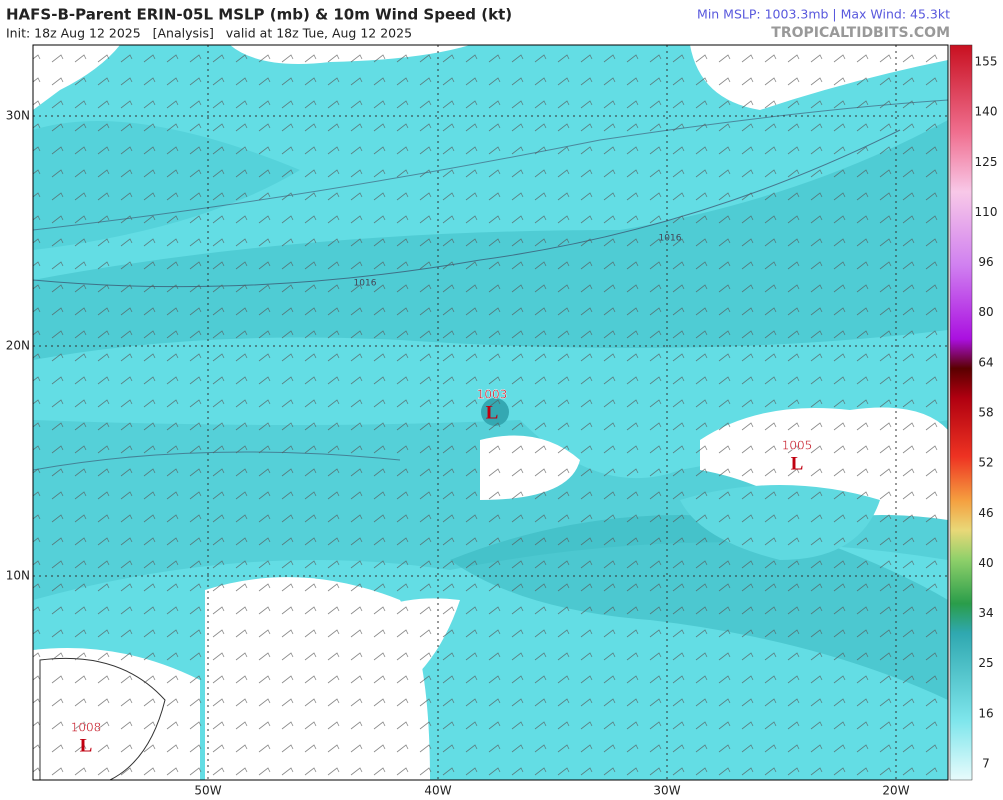 The width and height of the screenshot is (1003, 800). What do you see at coordinates (985, 713) in the screenshot?
I see `colorbar-label: 16` at bounding box center [985, 713].